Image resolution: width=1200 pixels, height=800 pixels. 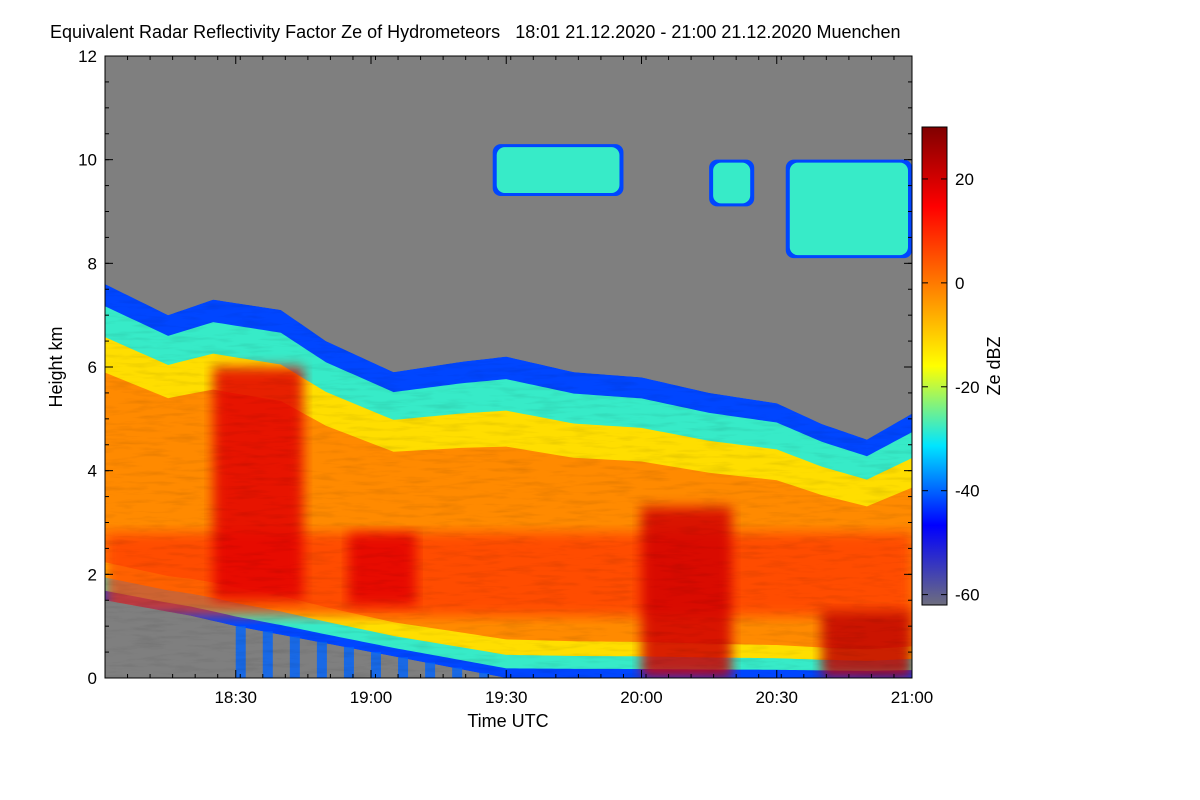 What do you see at coordinates (967, 491) in the screenshot?
I see `colorbar-tick-label: -40` at bounding box center [967, 491].